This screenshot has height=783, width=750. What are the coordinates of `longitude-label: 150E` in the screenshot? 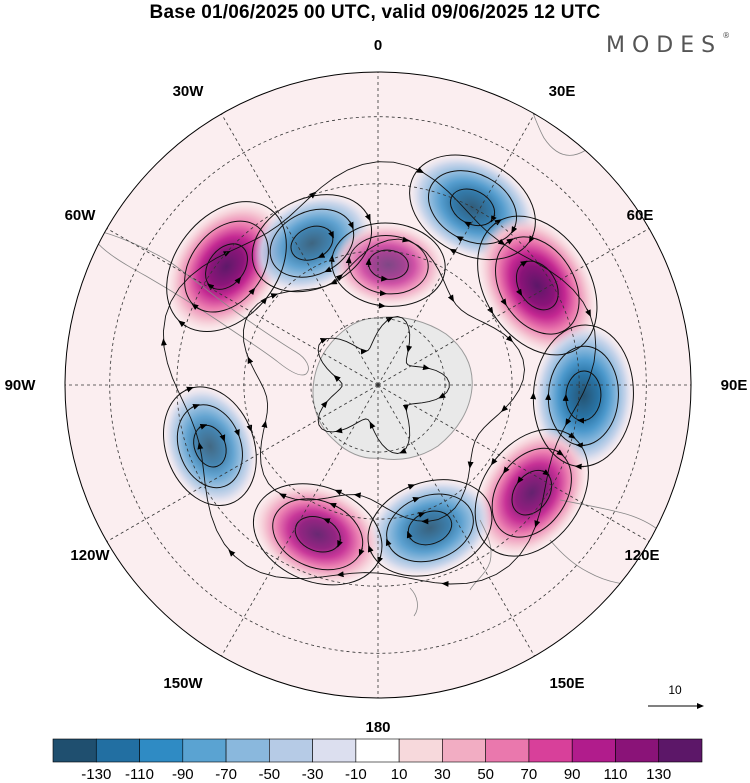 It's located at (566, 683).